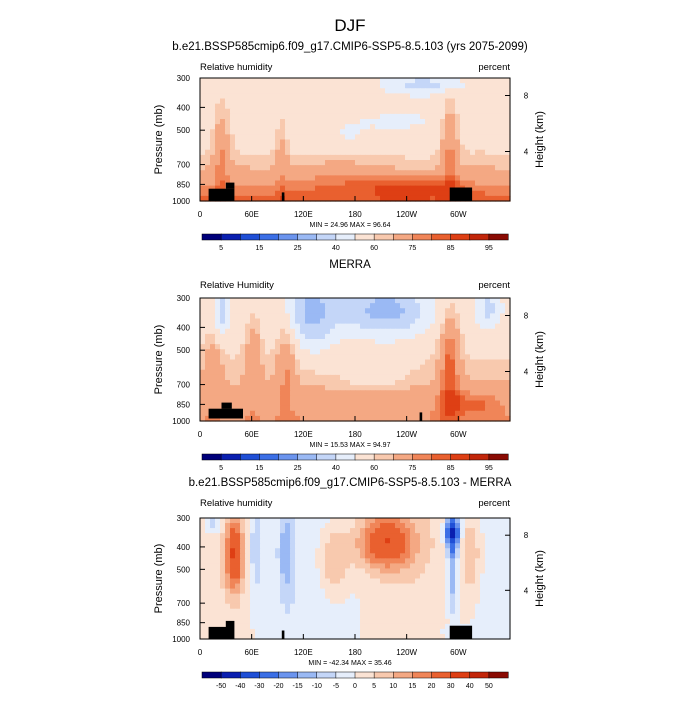  I want to click on land-mask, so click(230, 623).